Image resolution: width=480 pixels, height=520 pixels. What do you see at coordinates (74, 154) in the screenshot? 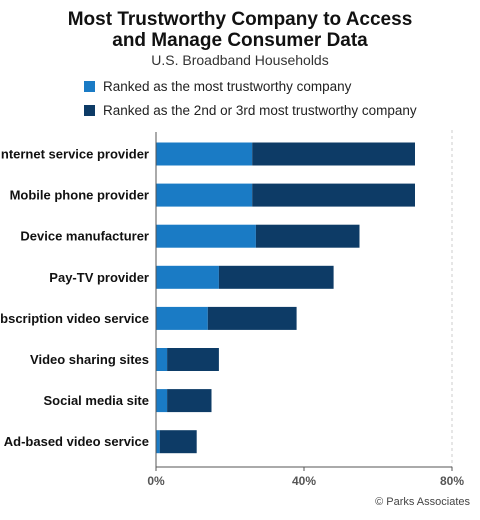
I see `category-label: Internet service provider` at bounding box center [74, 154].